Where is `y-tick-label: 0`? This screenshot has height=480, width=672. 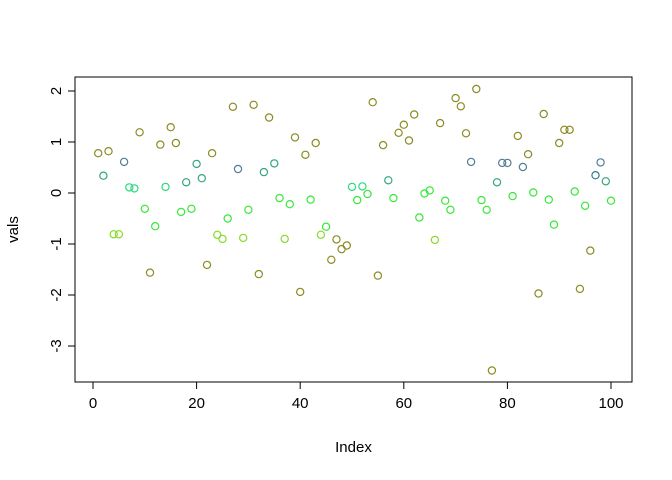 y-tick-label: 0 is located at coordinates (56, 193).